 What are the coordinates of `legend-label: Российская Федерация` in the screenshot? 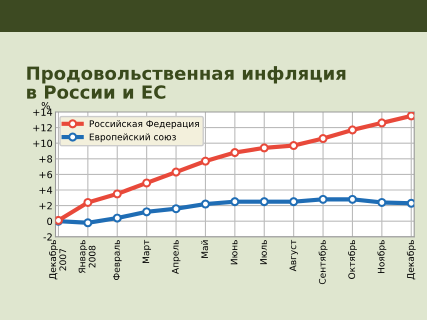 It's located at (144, 124).